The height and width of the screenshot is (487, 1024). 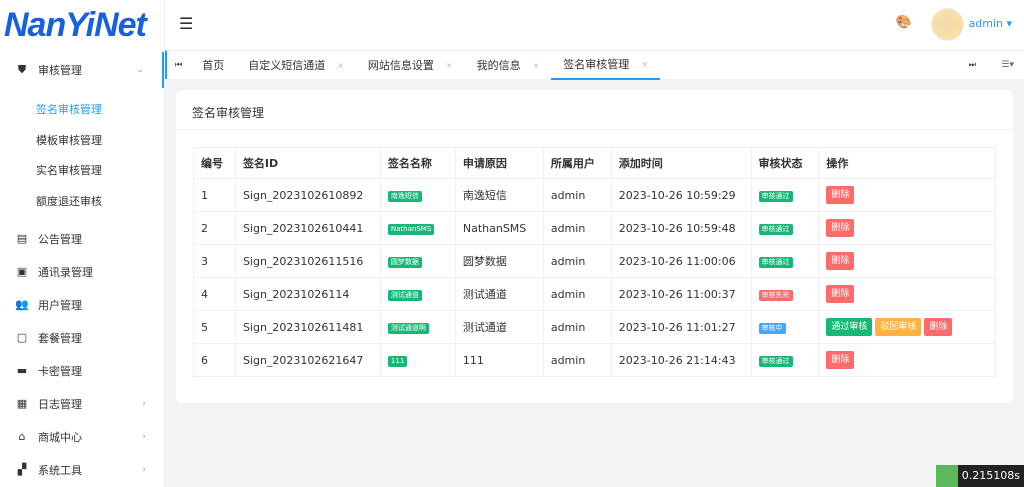 What do you see at coordinates (1007, 65) in the screenshot?
I see `tabs-menu-icon: ☰▾` at bounding box center [1007, 65].